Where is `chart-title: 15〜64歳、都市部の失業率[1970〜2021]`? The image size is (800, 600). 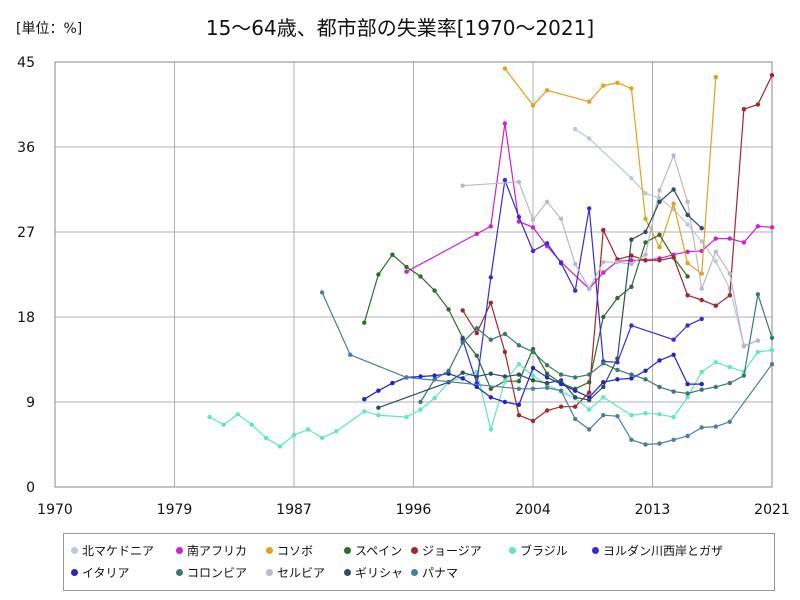
chart-title: 15〜64歳、都市部の失業率[1970〜2021] is located at coordinates (400, 28).